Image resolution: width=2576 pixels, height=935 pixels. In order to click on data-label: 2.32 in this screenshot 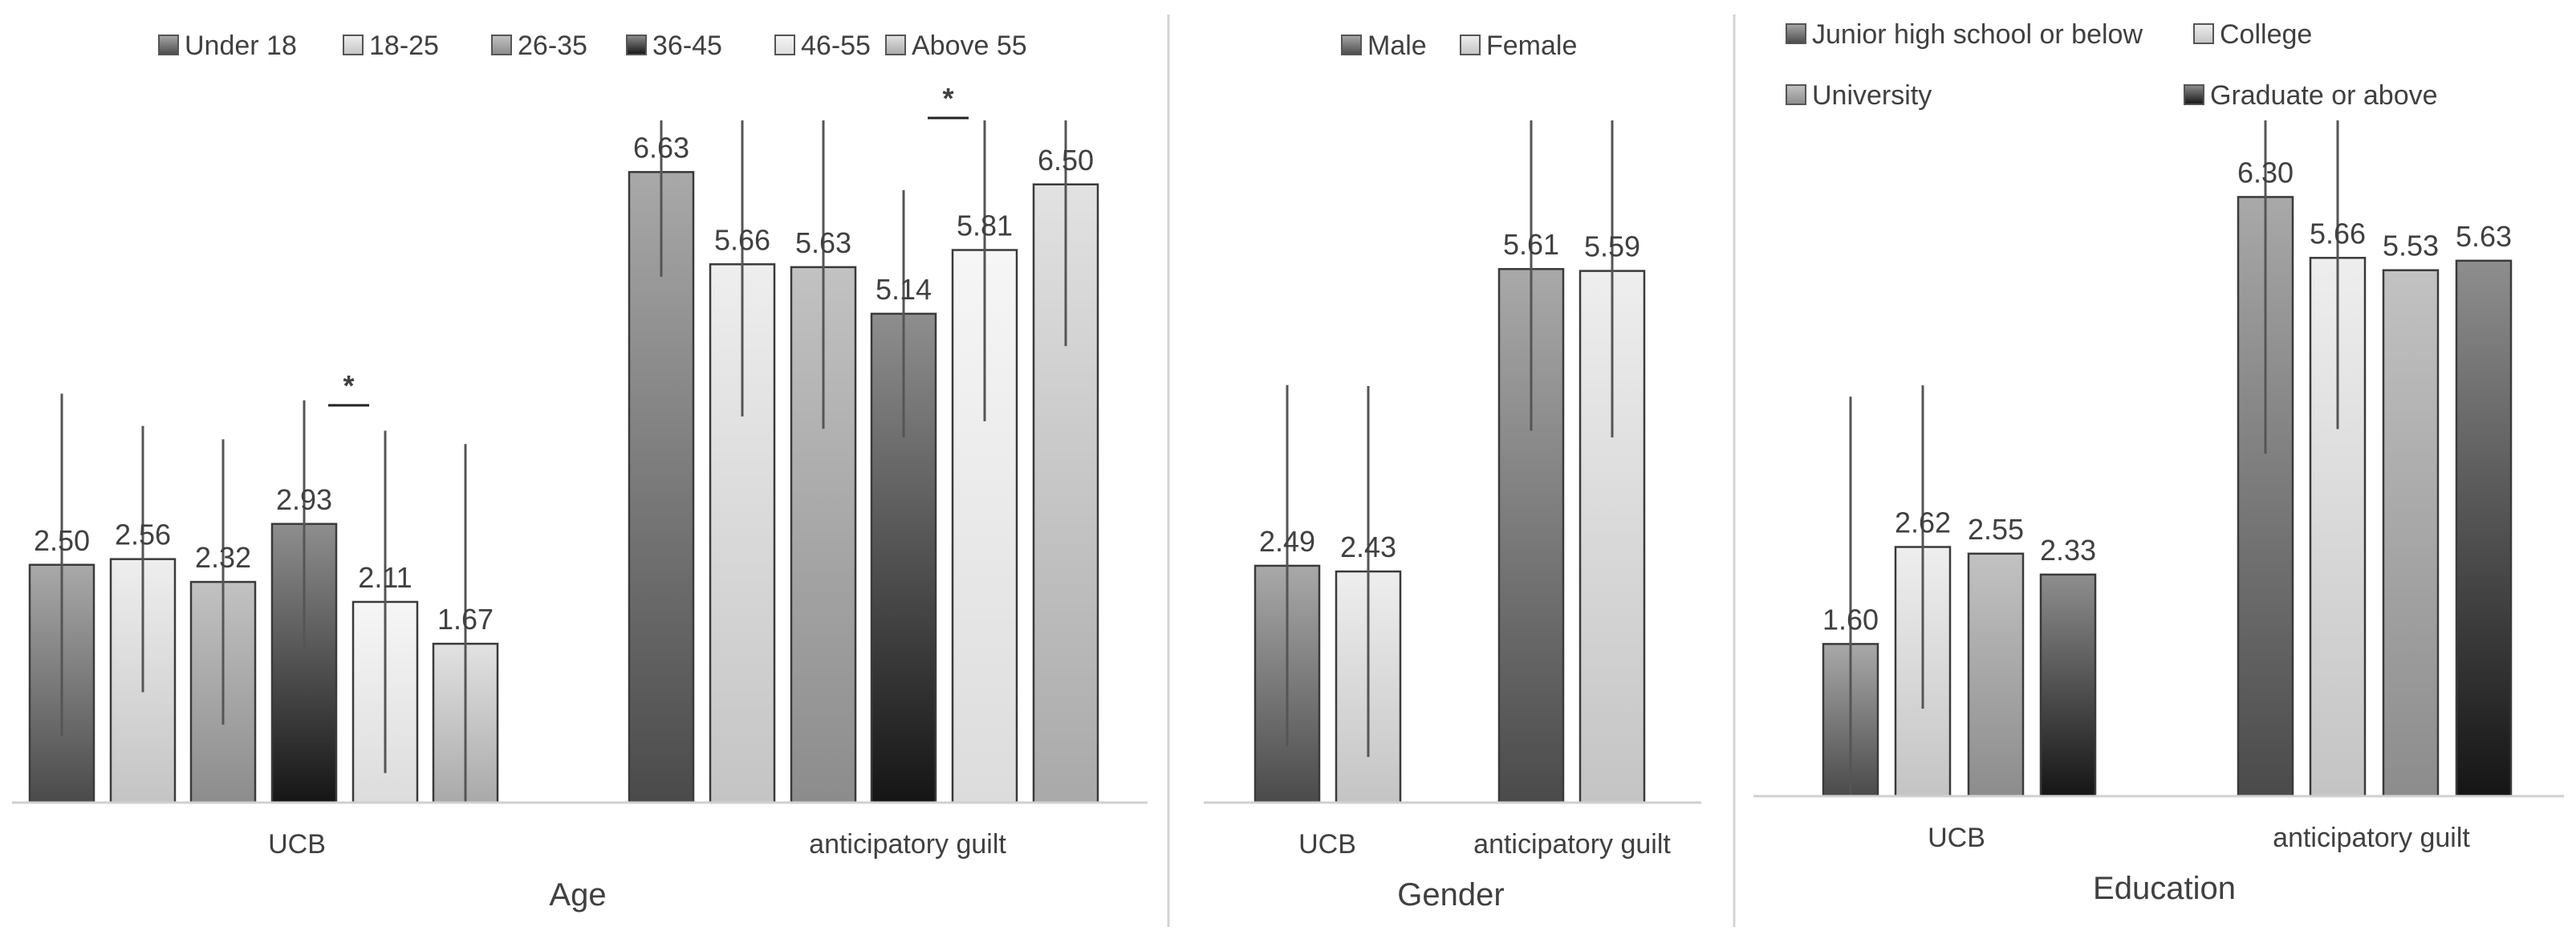, I will do `click(223, 558)`.